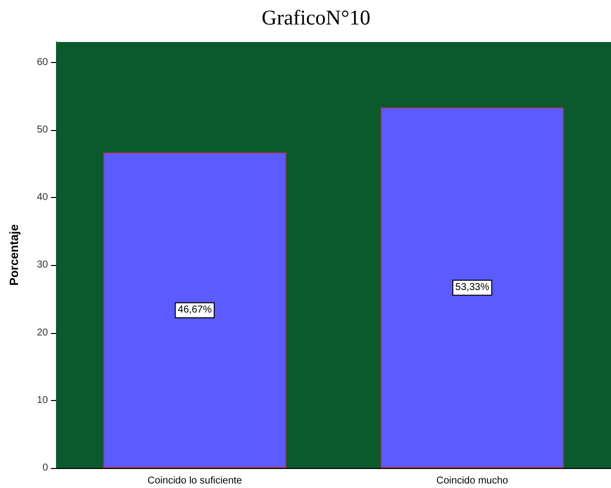 The width and height of the screenshot is (611, 488). Describe the element at coordinates (42, 62) in the screenshot. I see `y-tick-label: 60` at that location.